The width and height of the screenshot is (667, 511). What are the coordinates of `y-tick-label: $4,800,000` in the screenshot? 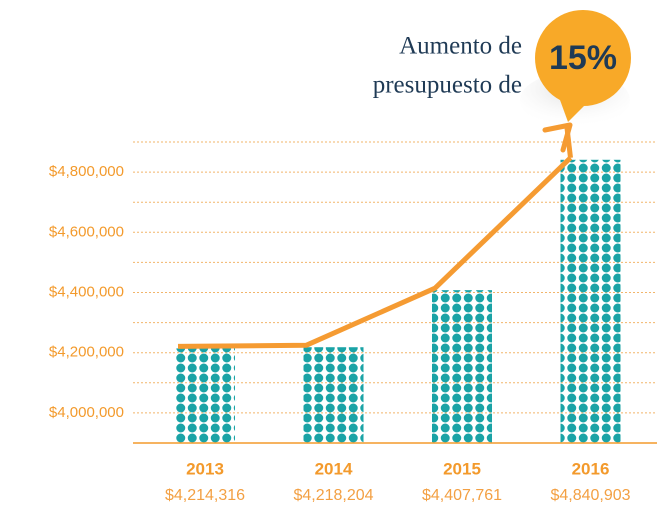 It's located at (86, 171).